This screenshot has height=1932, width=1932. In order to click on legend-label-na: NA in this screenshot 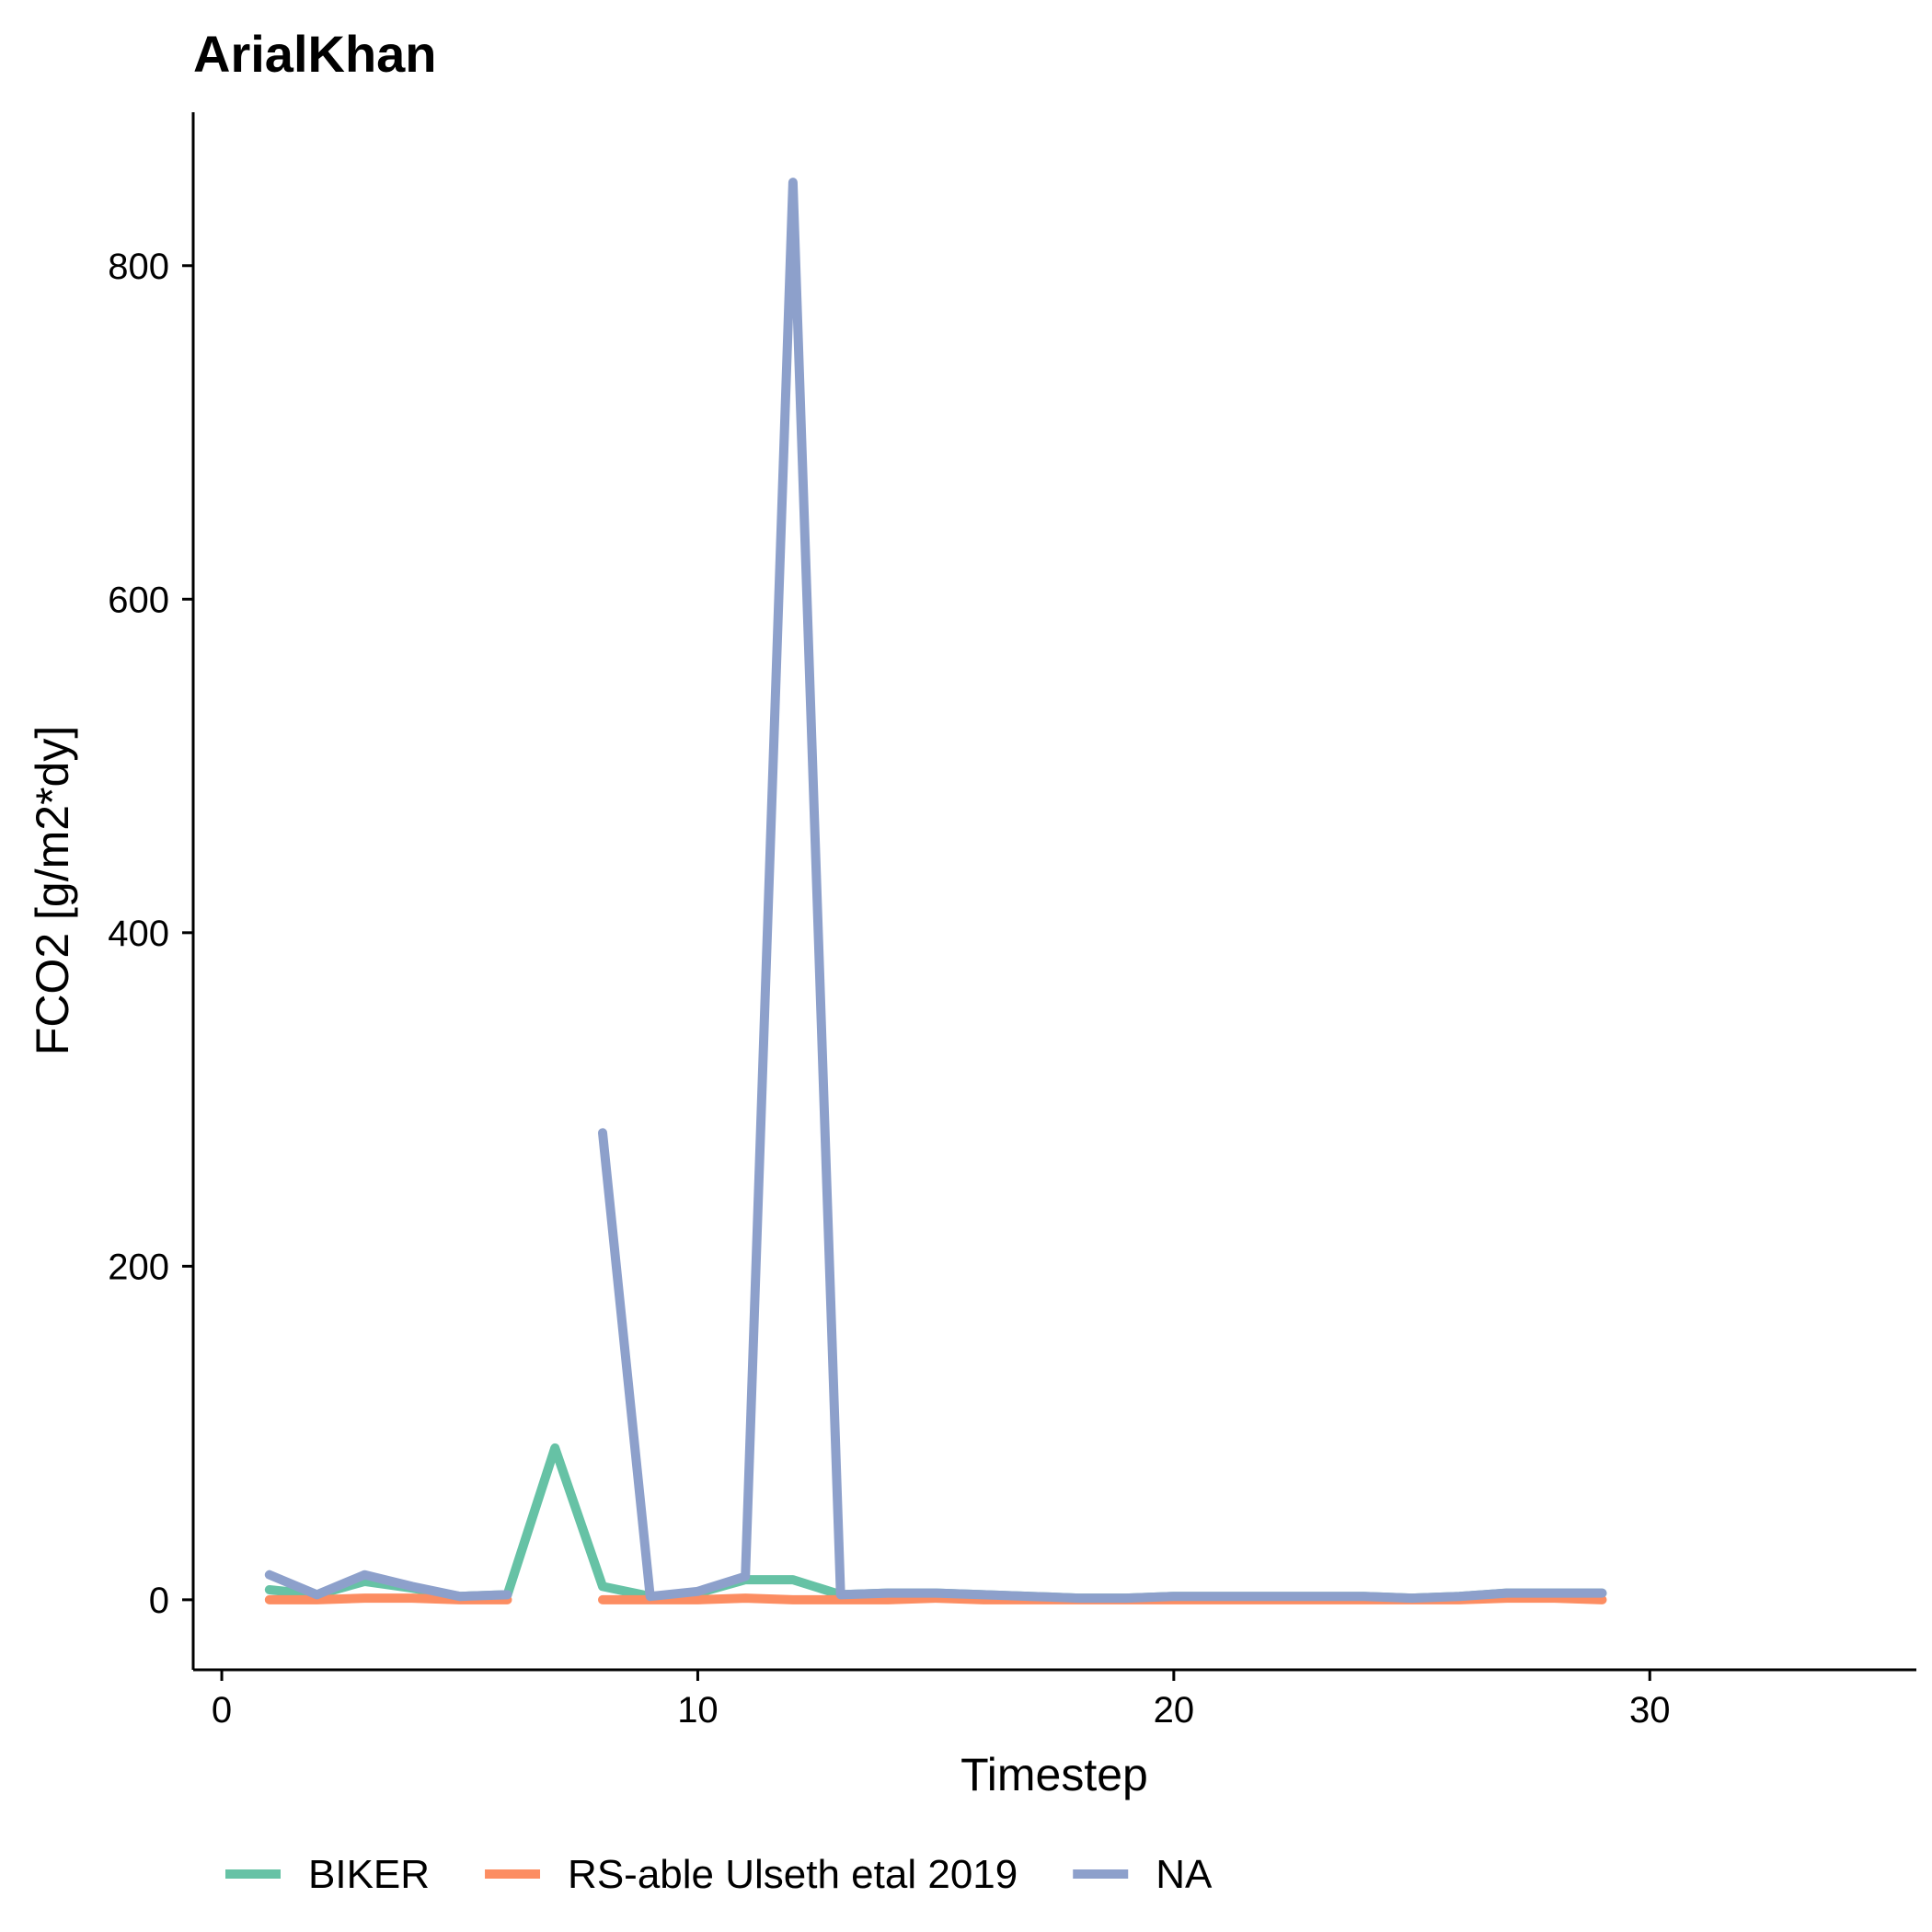, I will do `click(1184, 1874)`.